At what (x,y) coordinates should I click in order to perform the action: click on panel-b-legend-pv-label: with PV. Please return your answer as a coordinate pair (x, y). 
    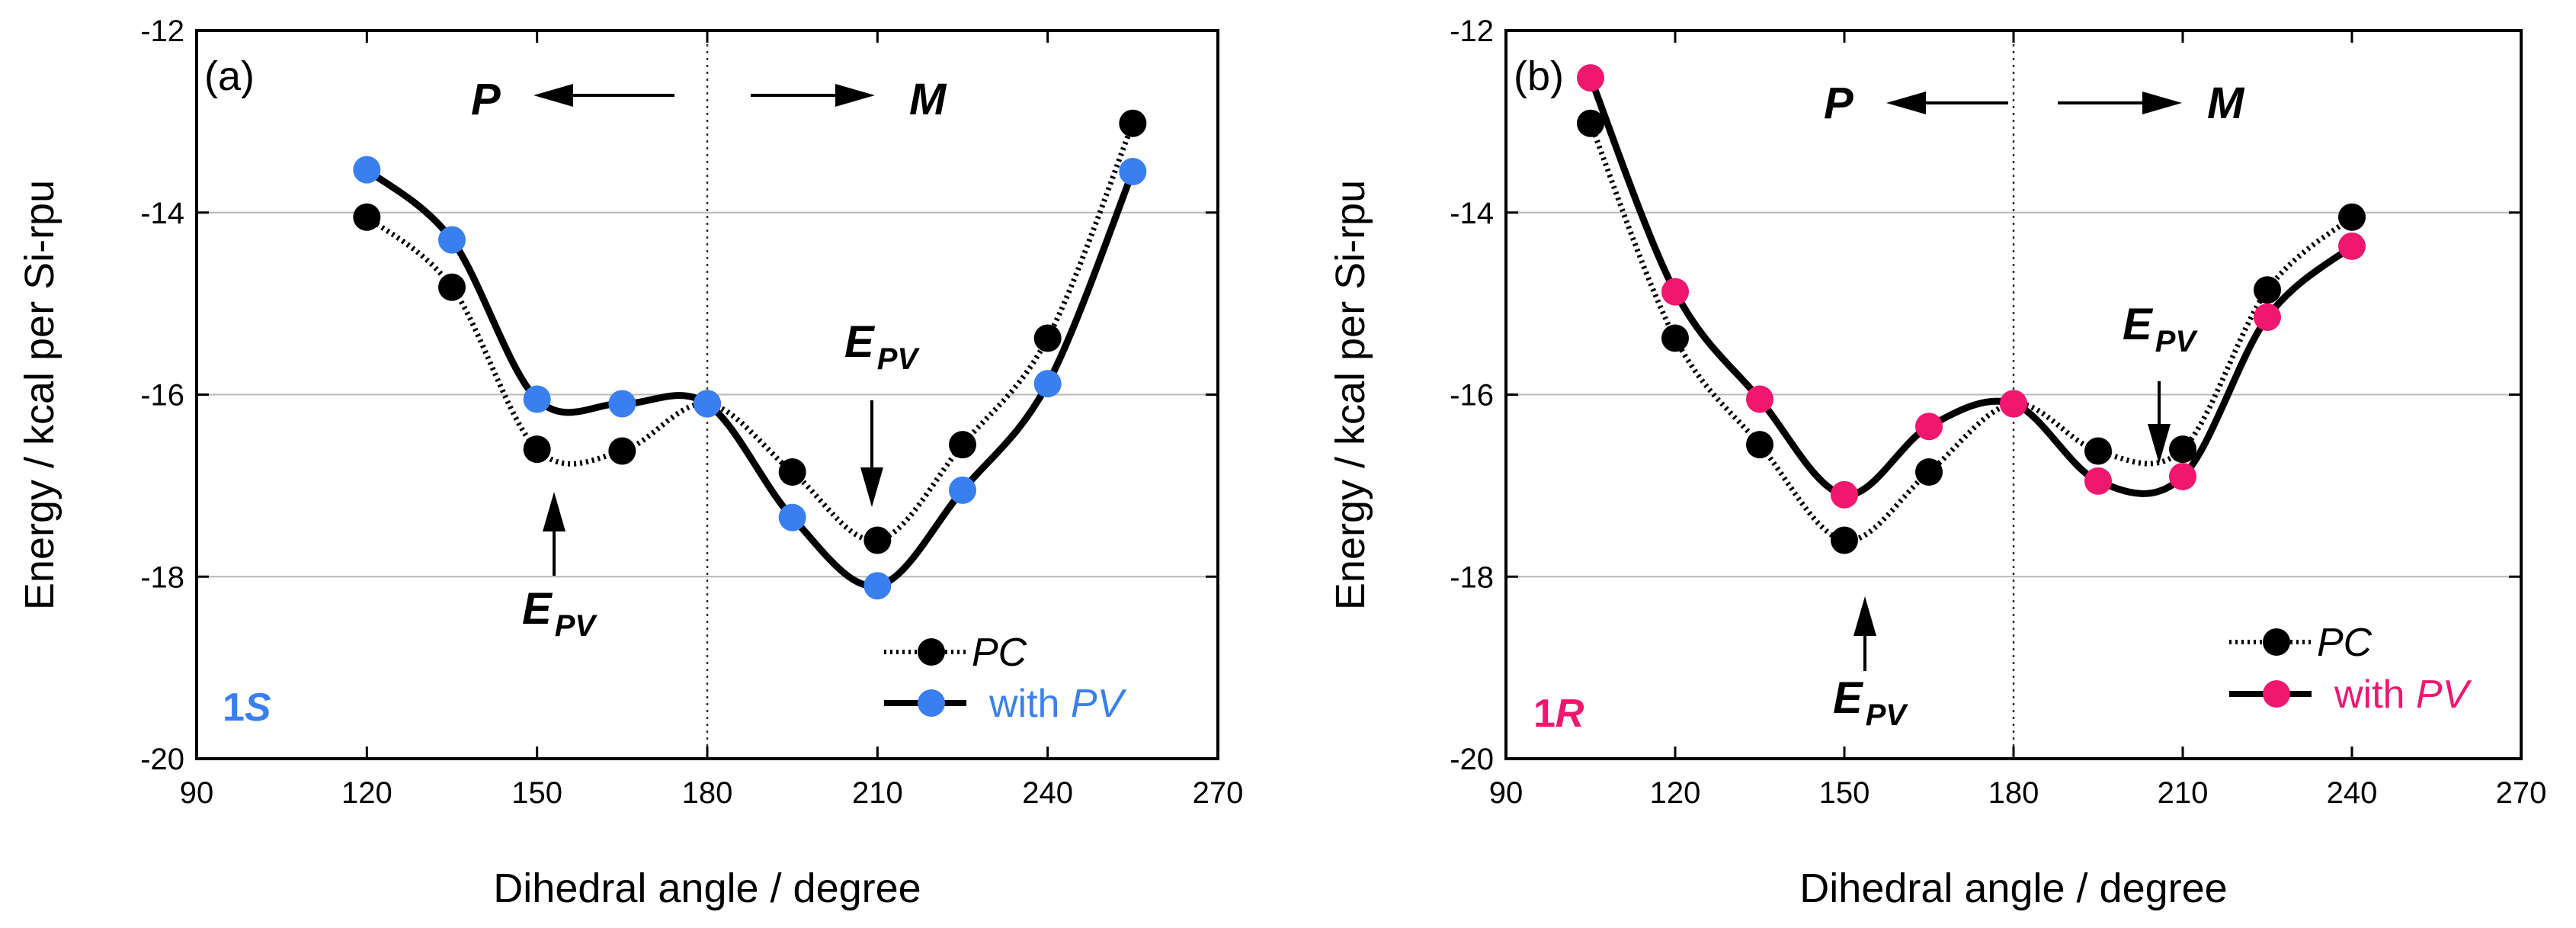
    Looking at the image, I should click on (2403, 695).